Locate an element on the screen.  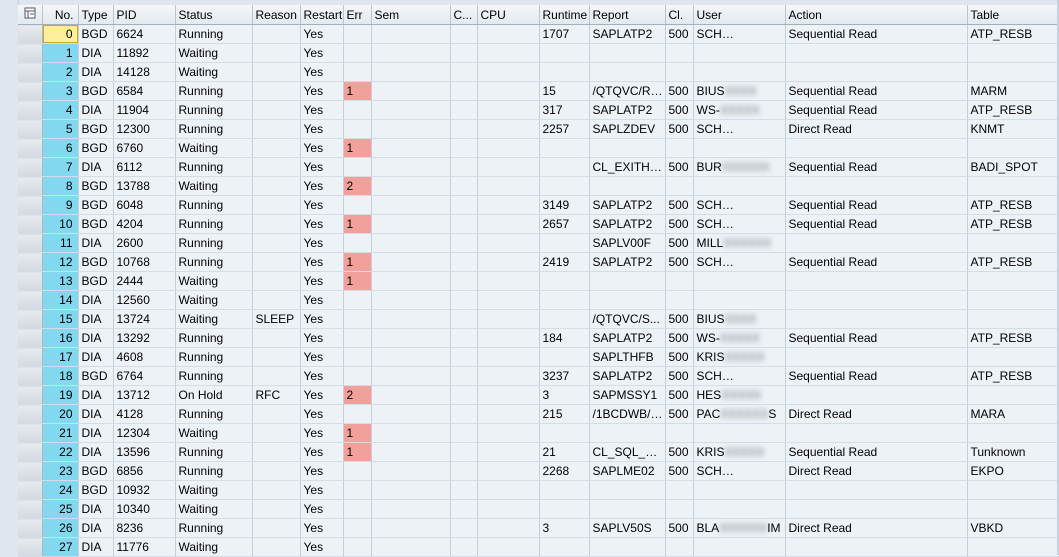
table-row: 14 DIA 12560 Waiting Yes is located at coordinates (538, 300).